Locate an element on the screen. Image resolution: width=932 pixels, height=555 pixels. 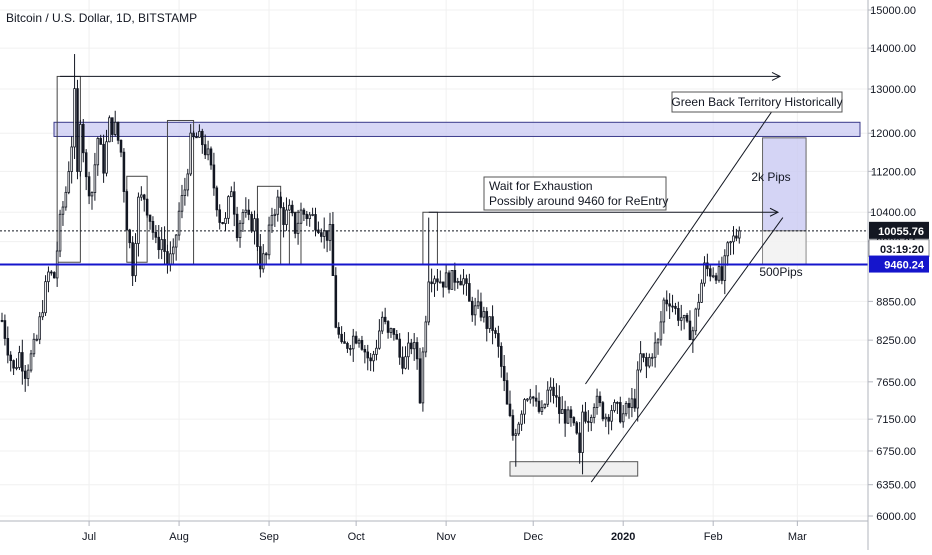
x-tick-label: Feb is located at coordinates (713, 537).